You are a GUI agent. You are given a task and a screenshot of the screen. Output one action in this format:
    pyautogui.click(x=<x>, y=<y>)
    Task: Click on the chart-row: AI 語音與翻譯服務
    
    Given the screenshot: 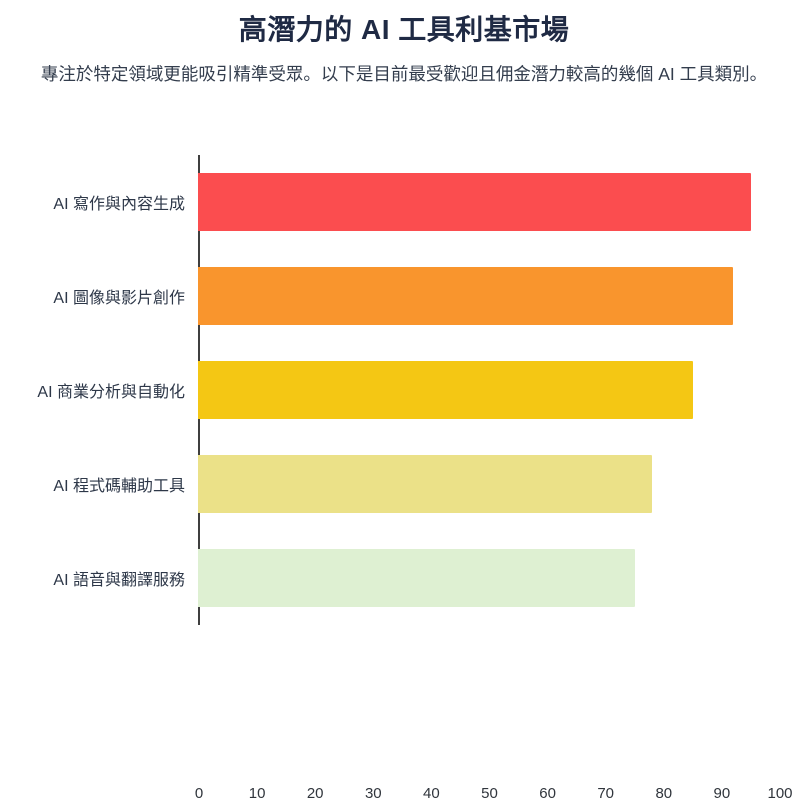 What is the action you would take?
    pyautogui.click(x=390, y=578)
    